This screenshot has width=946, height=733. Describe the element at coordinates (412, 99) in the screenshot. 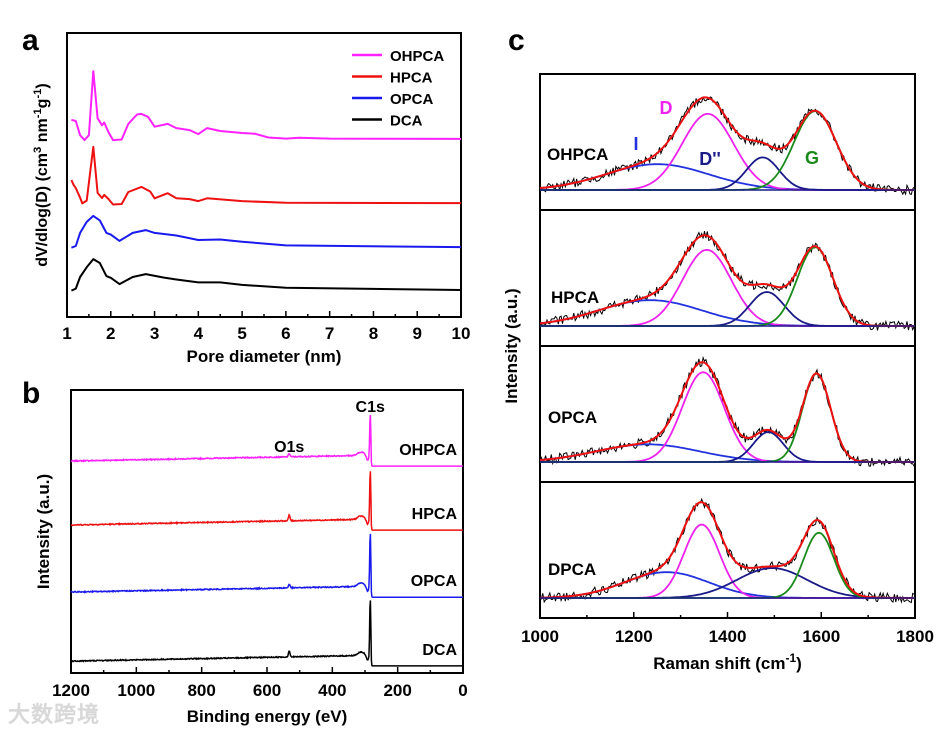

I see `legend-label-opca: OPCA` at that location.